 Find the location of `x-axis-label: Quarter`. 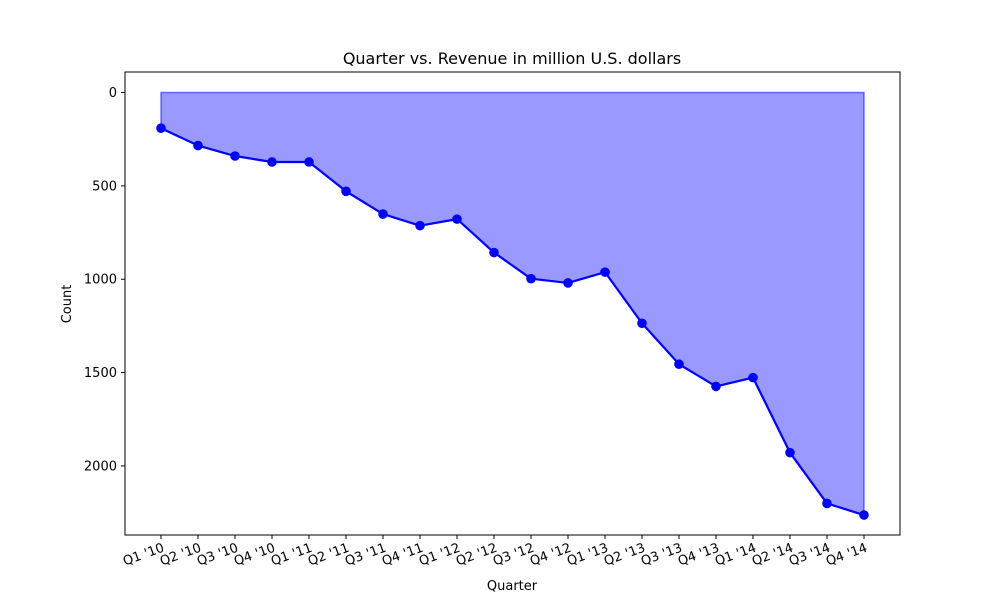

x-axis-label: Quarter is located at coordinates (512, 586).